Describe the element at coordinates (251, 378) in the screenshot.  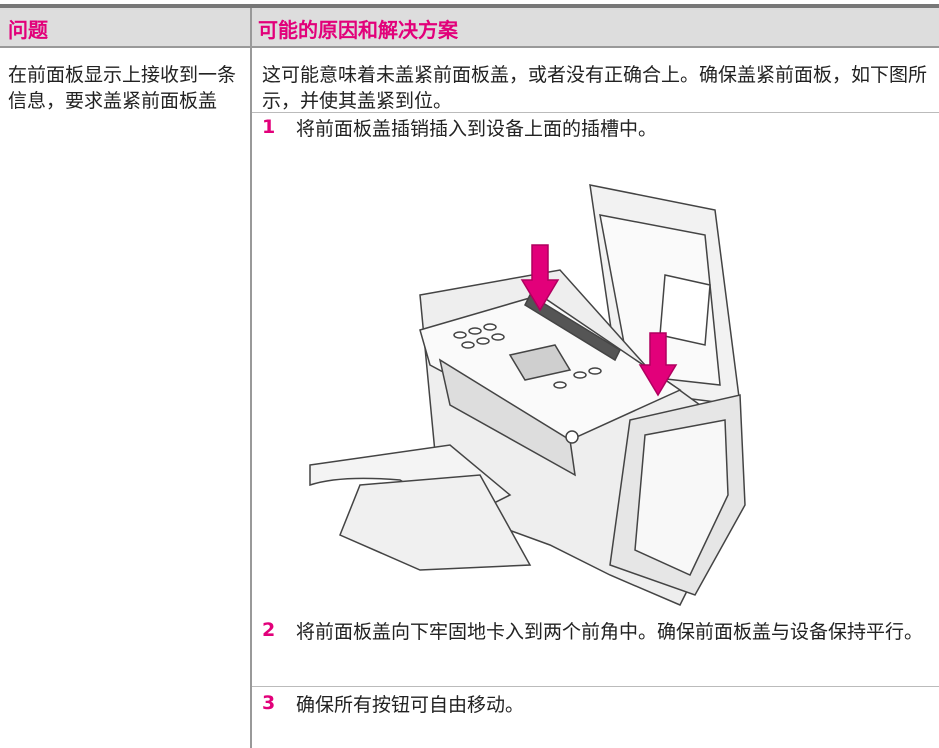
I see `column-divider` at that location.